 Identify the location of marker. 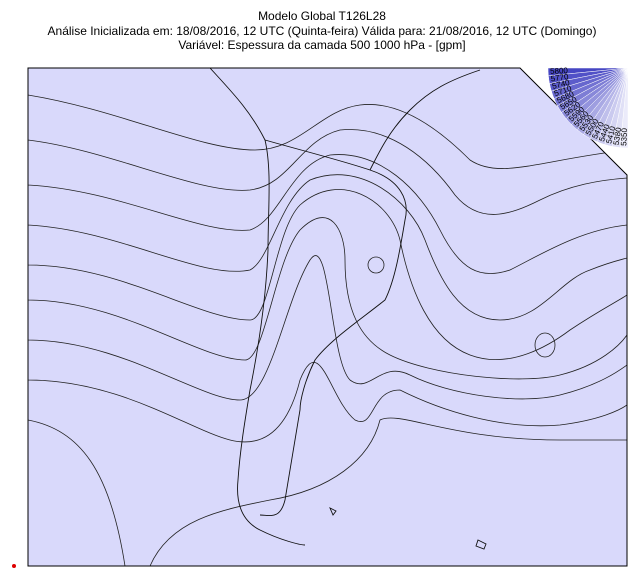
(14, 566).